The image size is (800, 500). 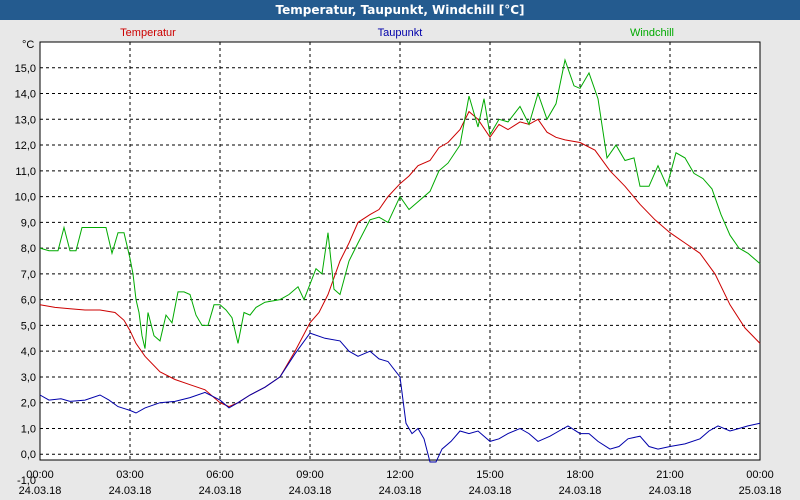 What do you see at coordinates (25, 95) in the screenshot?
I see `y-tick-label: 14,0` at bounding box center [25, 95].